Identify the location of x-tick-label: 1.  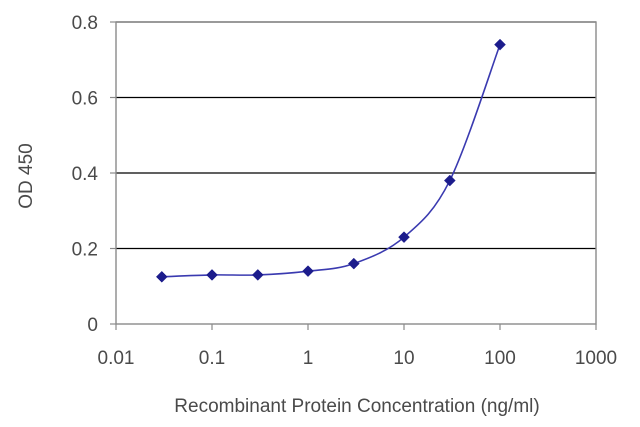
(308, 358).